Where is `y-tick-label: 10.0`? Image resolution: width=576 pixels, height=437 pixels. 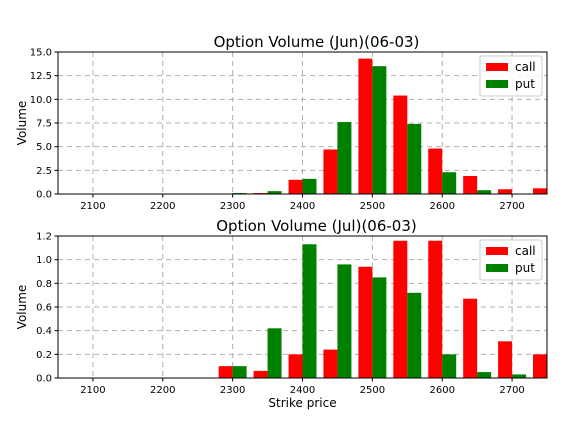
y-tick-label: 10.0 is located at coordinates (41, 100).